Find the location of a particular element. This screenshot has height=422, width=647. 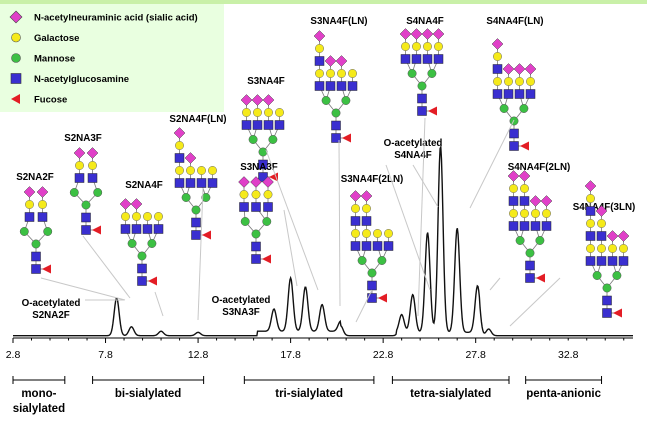

group-label: tri-sialylated is located at coordinates (309, 394).